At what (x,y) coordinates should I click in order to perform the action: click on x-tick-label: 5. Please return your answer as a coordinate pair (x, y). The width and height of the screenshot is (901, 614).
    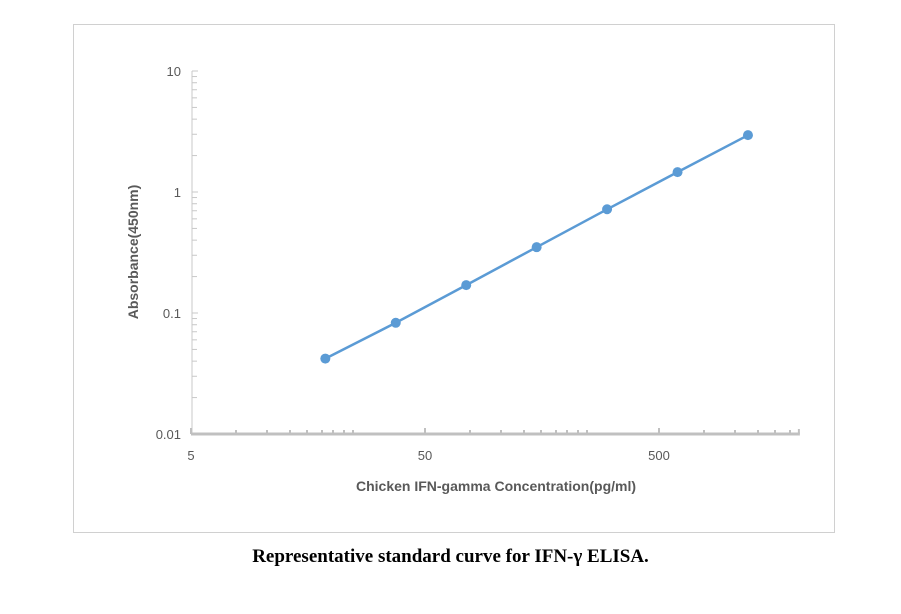
    Looking at the image, I should click on (190, 455).